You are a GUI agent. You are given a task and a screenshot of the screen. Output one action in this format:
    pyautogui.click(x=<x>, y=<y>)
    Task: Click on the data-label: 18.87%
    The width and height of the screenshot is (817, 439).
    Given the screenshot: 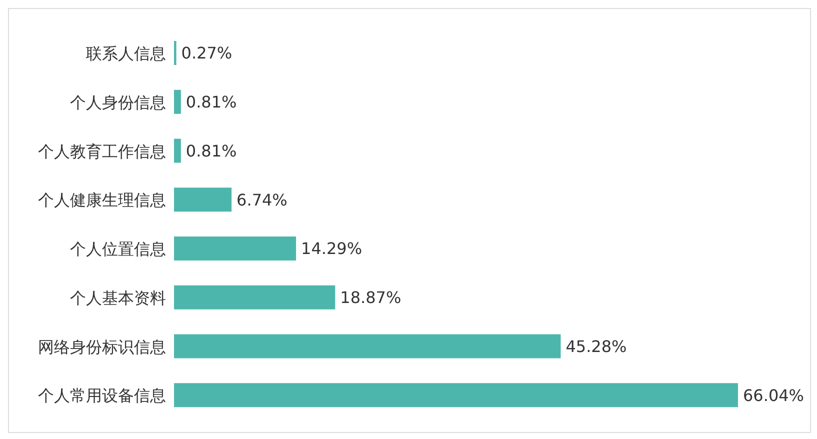 What is the action you would take?
    pyautogui.click(x=371, y=298)
    